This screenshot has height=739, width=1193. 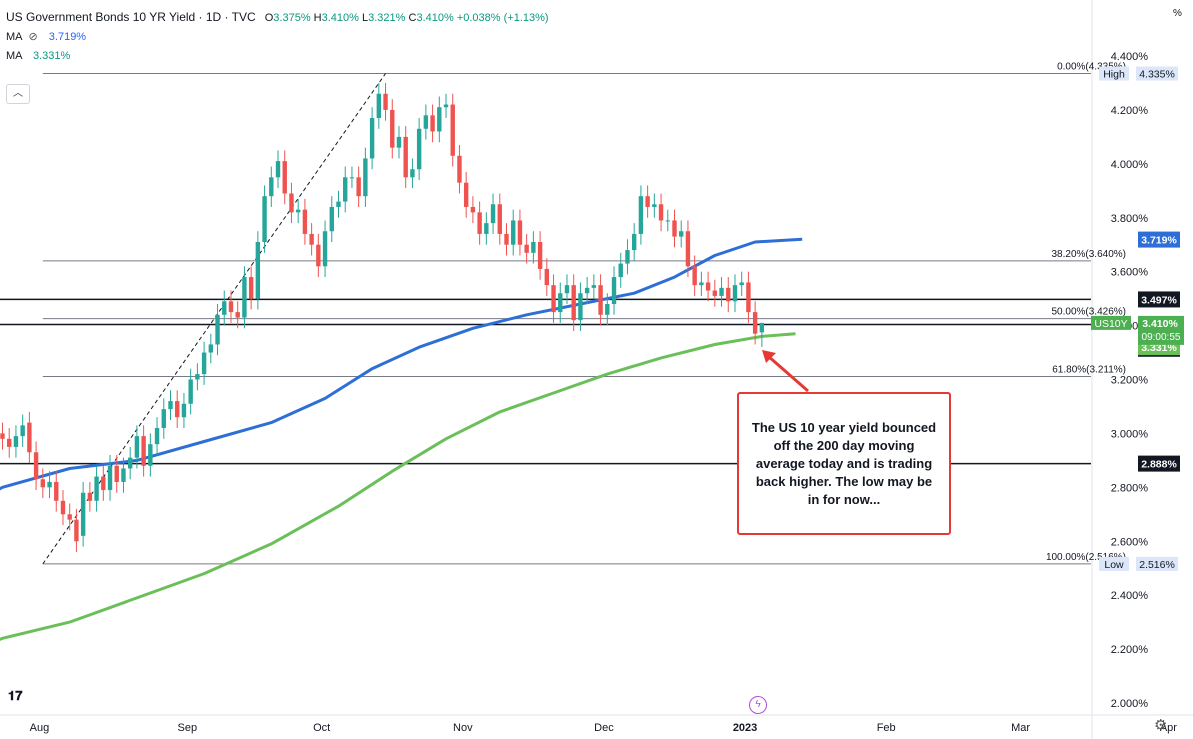 What do you see at coordinates (1160, 324) in the screenshot?
I see `price-tag-text: 3.410%` at bounding box center [1160, 324].